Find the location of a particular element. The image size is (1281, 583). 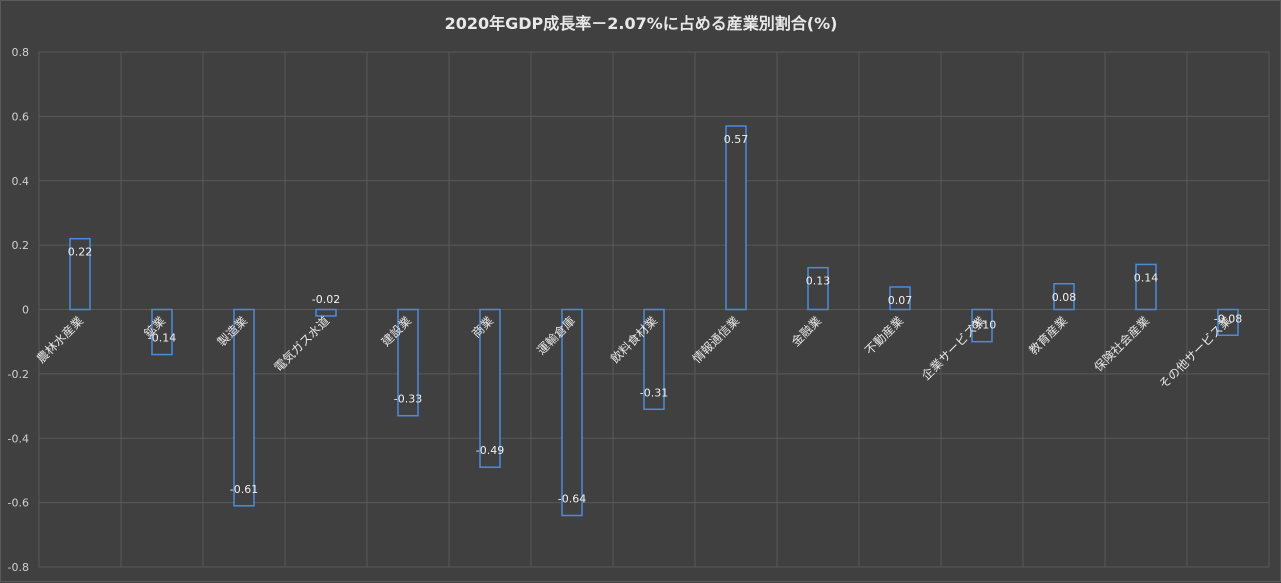

category-label: 電気ガス水道 is located at coordinates (302, 344).